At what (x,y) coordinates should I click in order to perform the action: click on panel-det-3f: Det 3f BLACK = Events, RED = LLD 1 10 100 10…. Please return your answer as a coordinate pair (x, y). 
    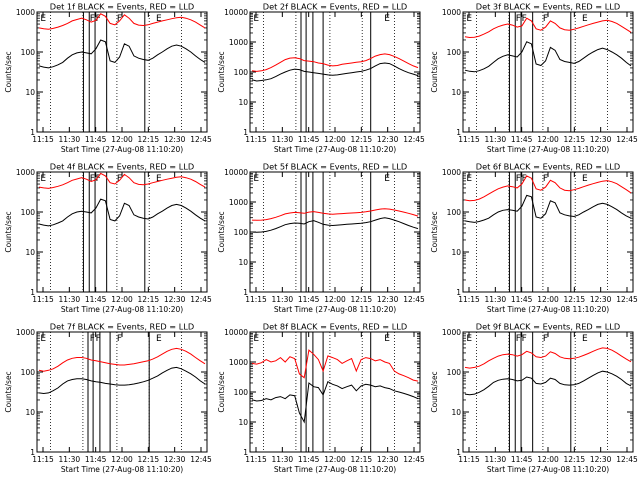
    Looking at the image, I should click on (534, 78).